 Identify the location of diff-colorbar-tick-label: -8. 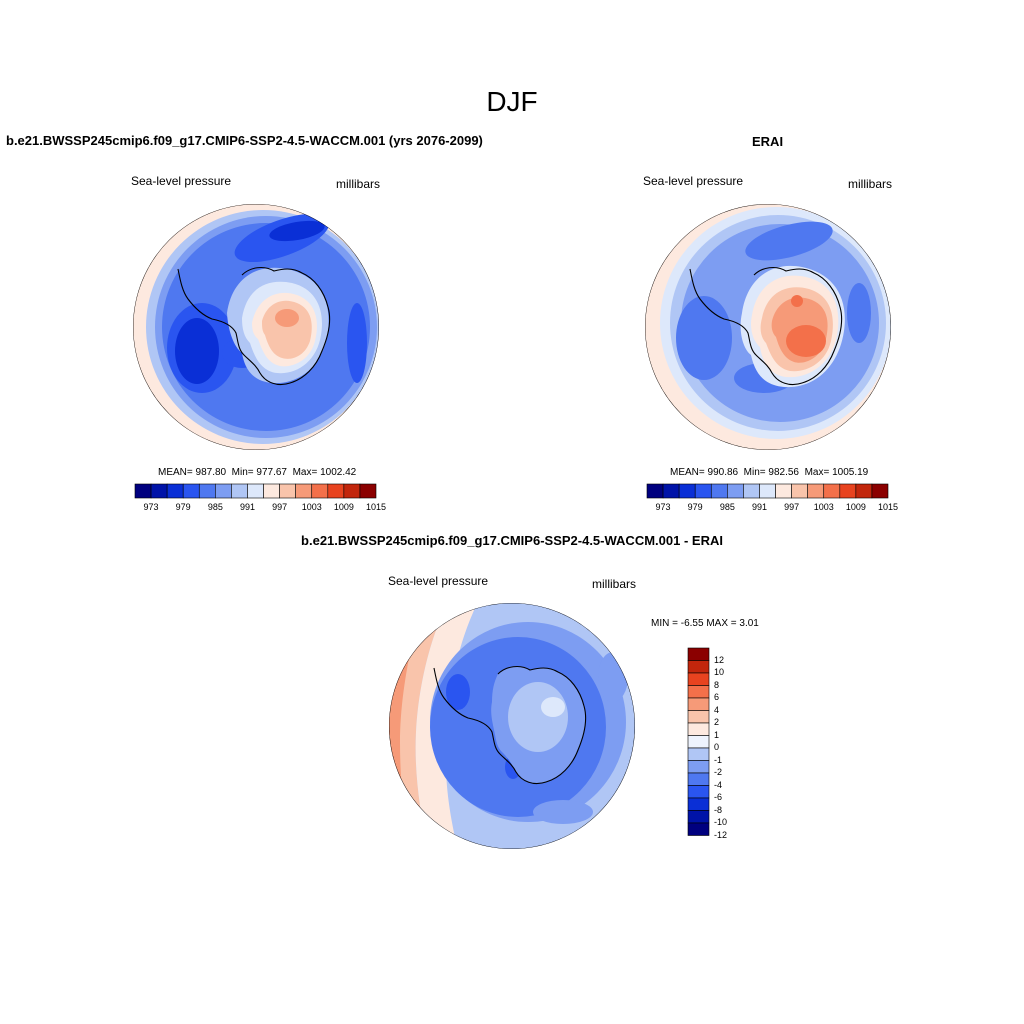
(718, 809).